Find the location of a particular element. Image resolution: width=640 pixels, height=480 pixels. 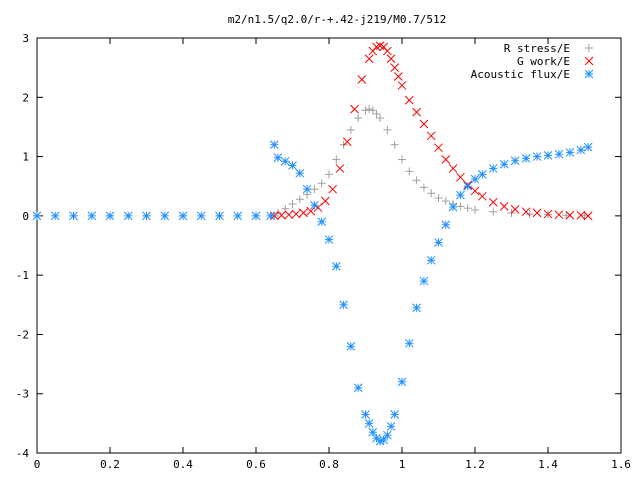

y-tick-label: 0 is located at coordinates (25, 216).